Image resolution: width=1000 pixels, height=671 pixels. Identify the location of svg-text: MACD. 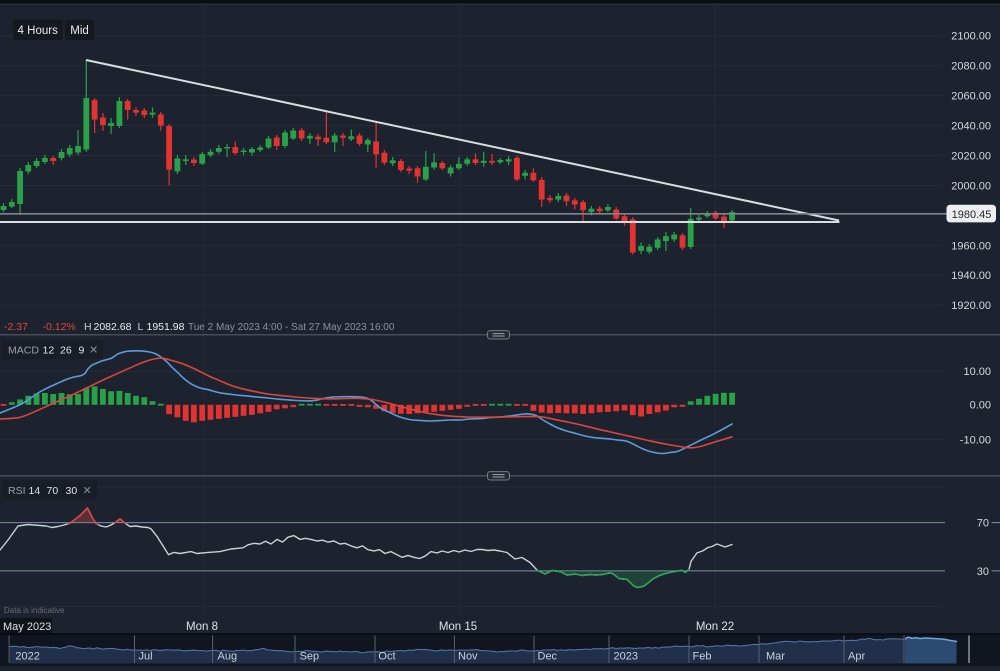
(23, 350).